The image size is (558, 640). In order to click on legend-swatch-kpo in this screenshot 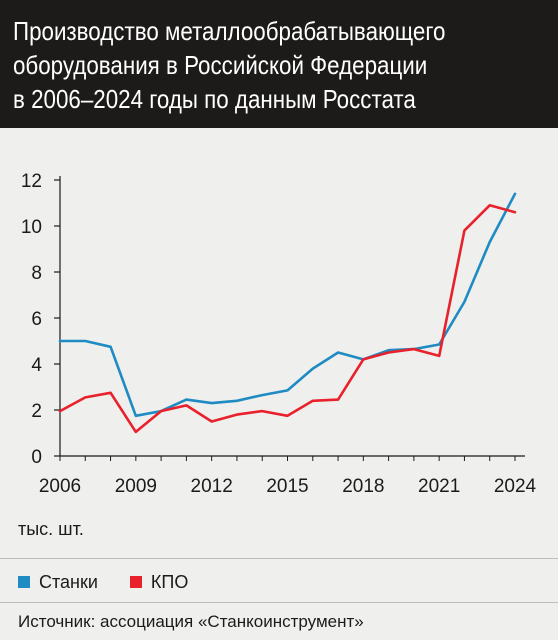, I will do `click(135, 582)`.